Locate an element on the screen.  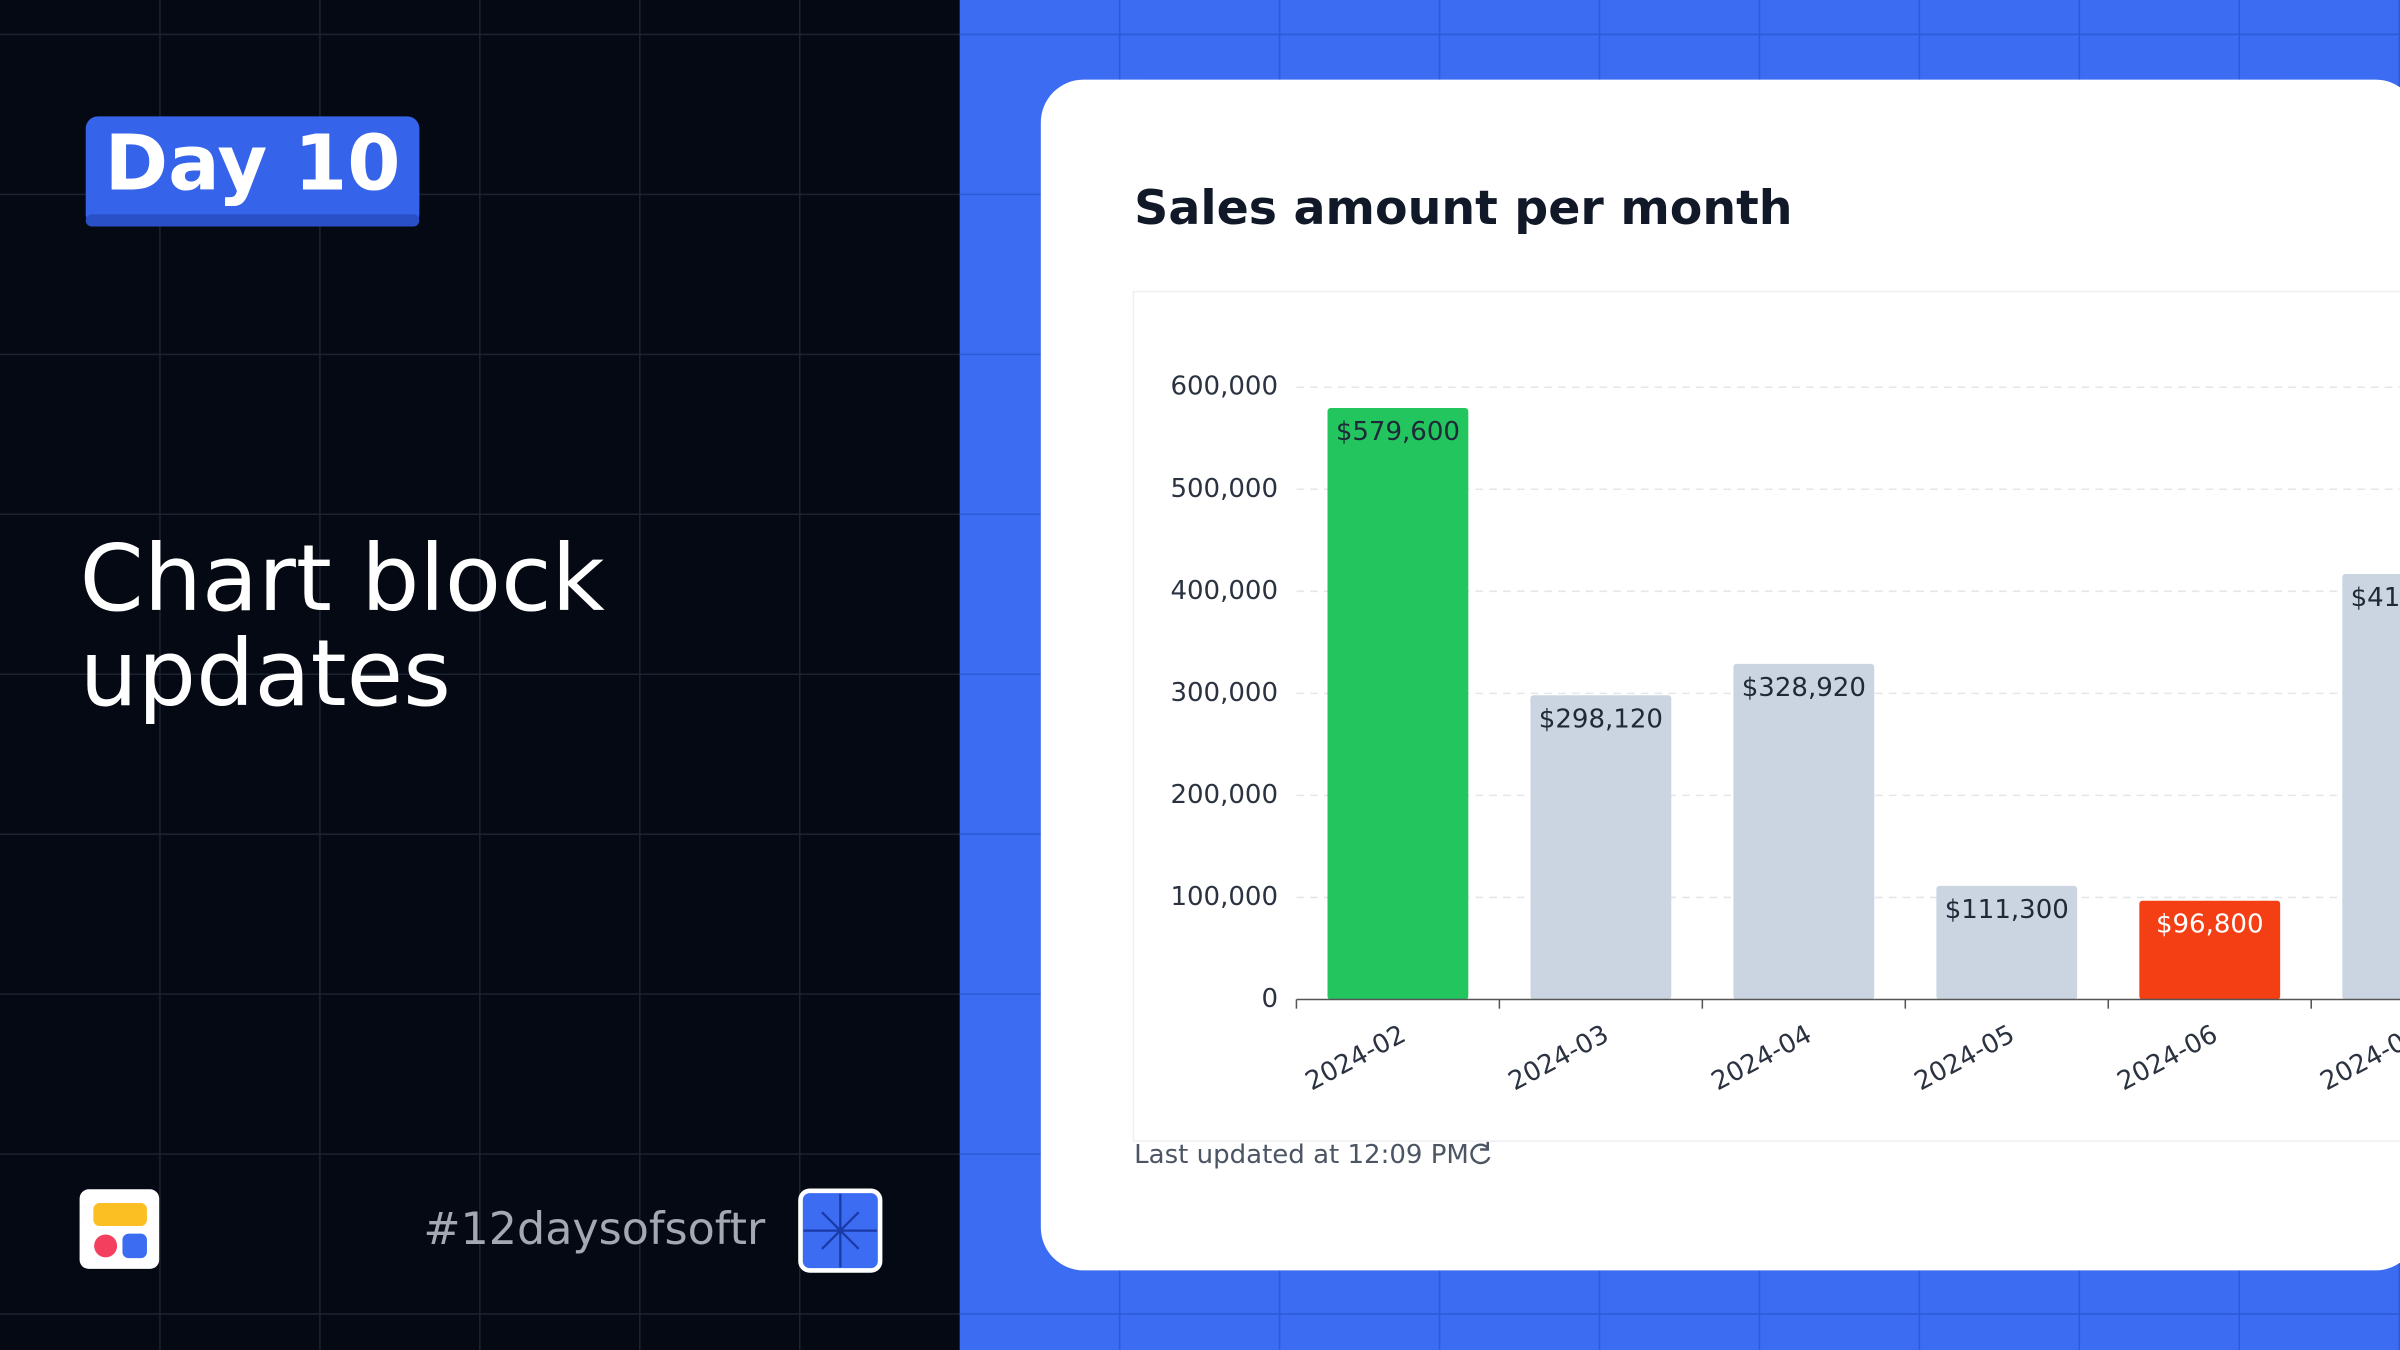
data-label: $96,800 is located at coordinates (2210, 925).